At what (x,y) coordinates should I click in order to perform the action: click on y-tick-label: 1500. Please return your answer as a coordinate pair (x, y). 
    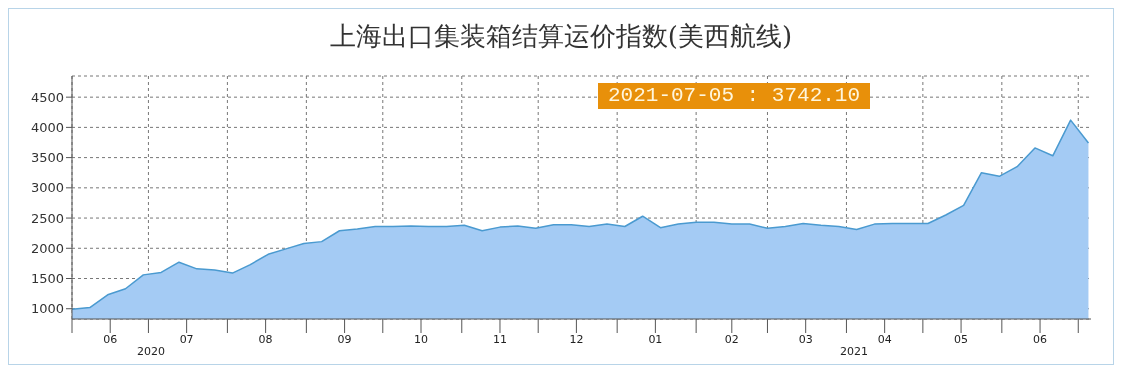
    Looking at the image, I should click on (47, 279).